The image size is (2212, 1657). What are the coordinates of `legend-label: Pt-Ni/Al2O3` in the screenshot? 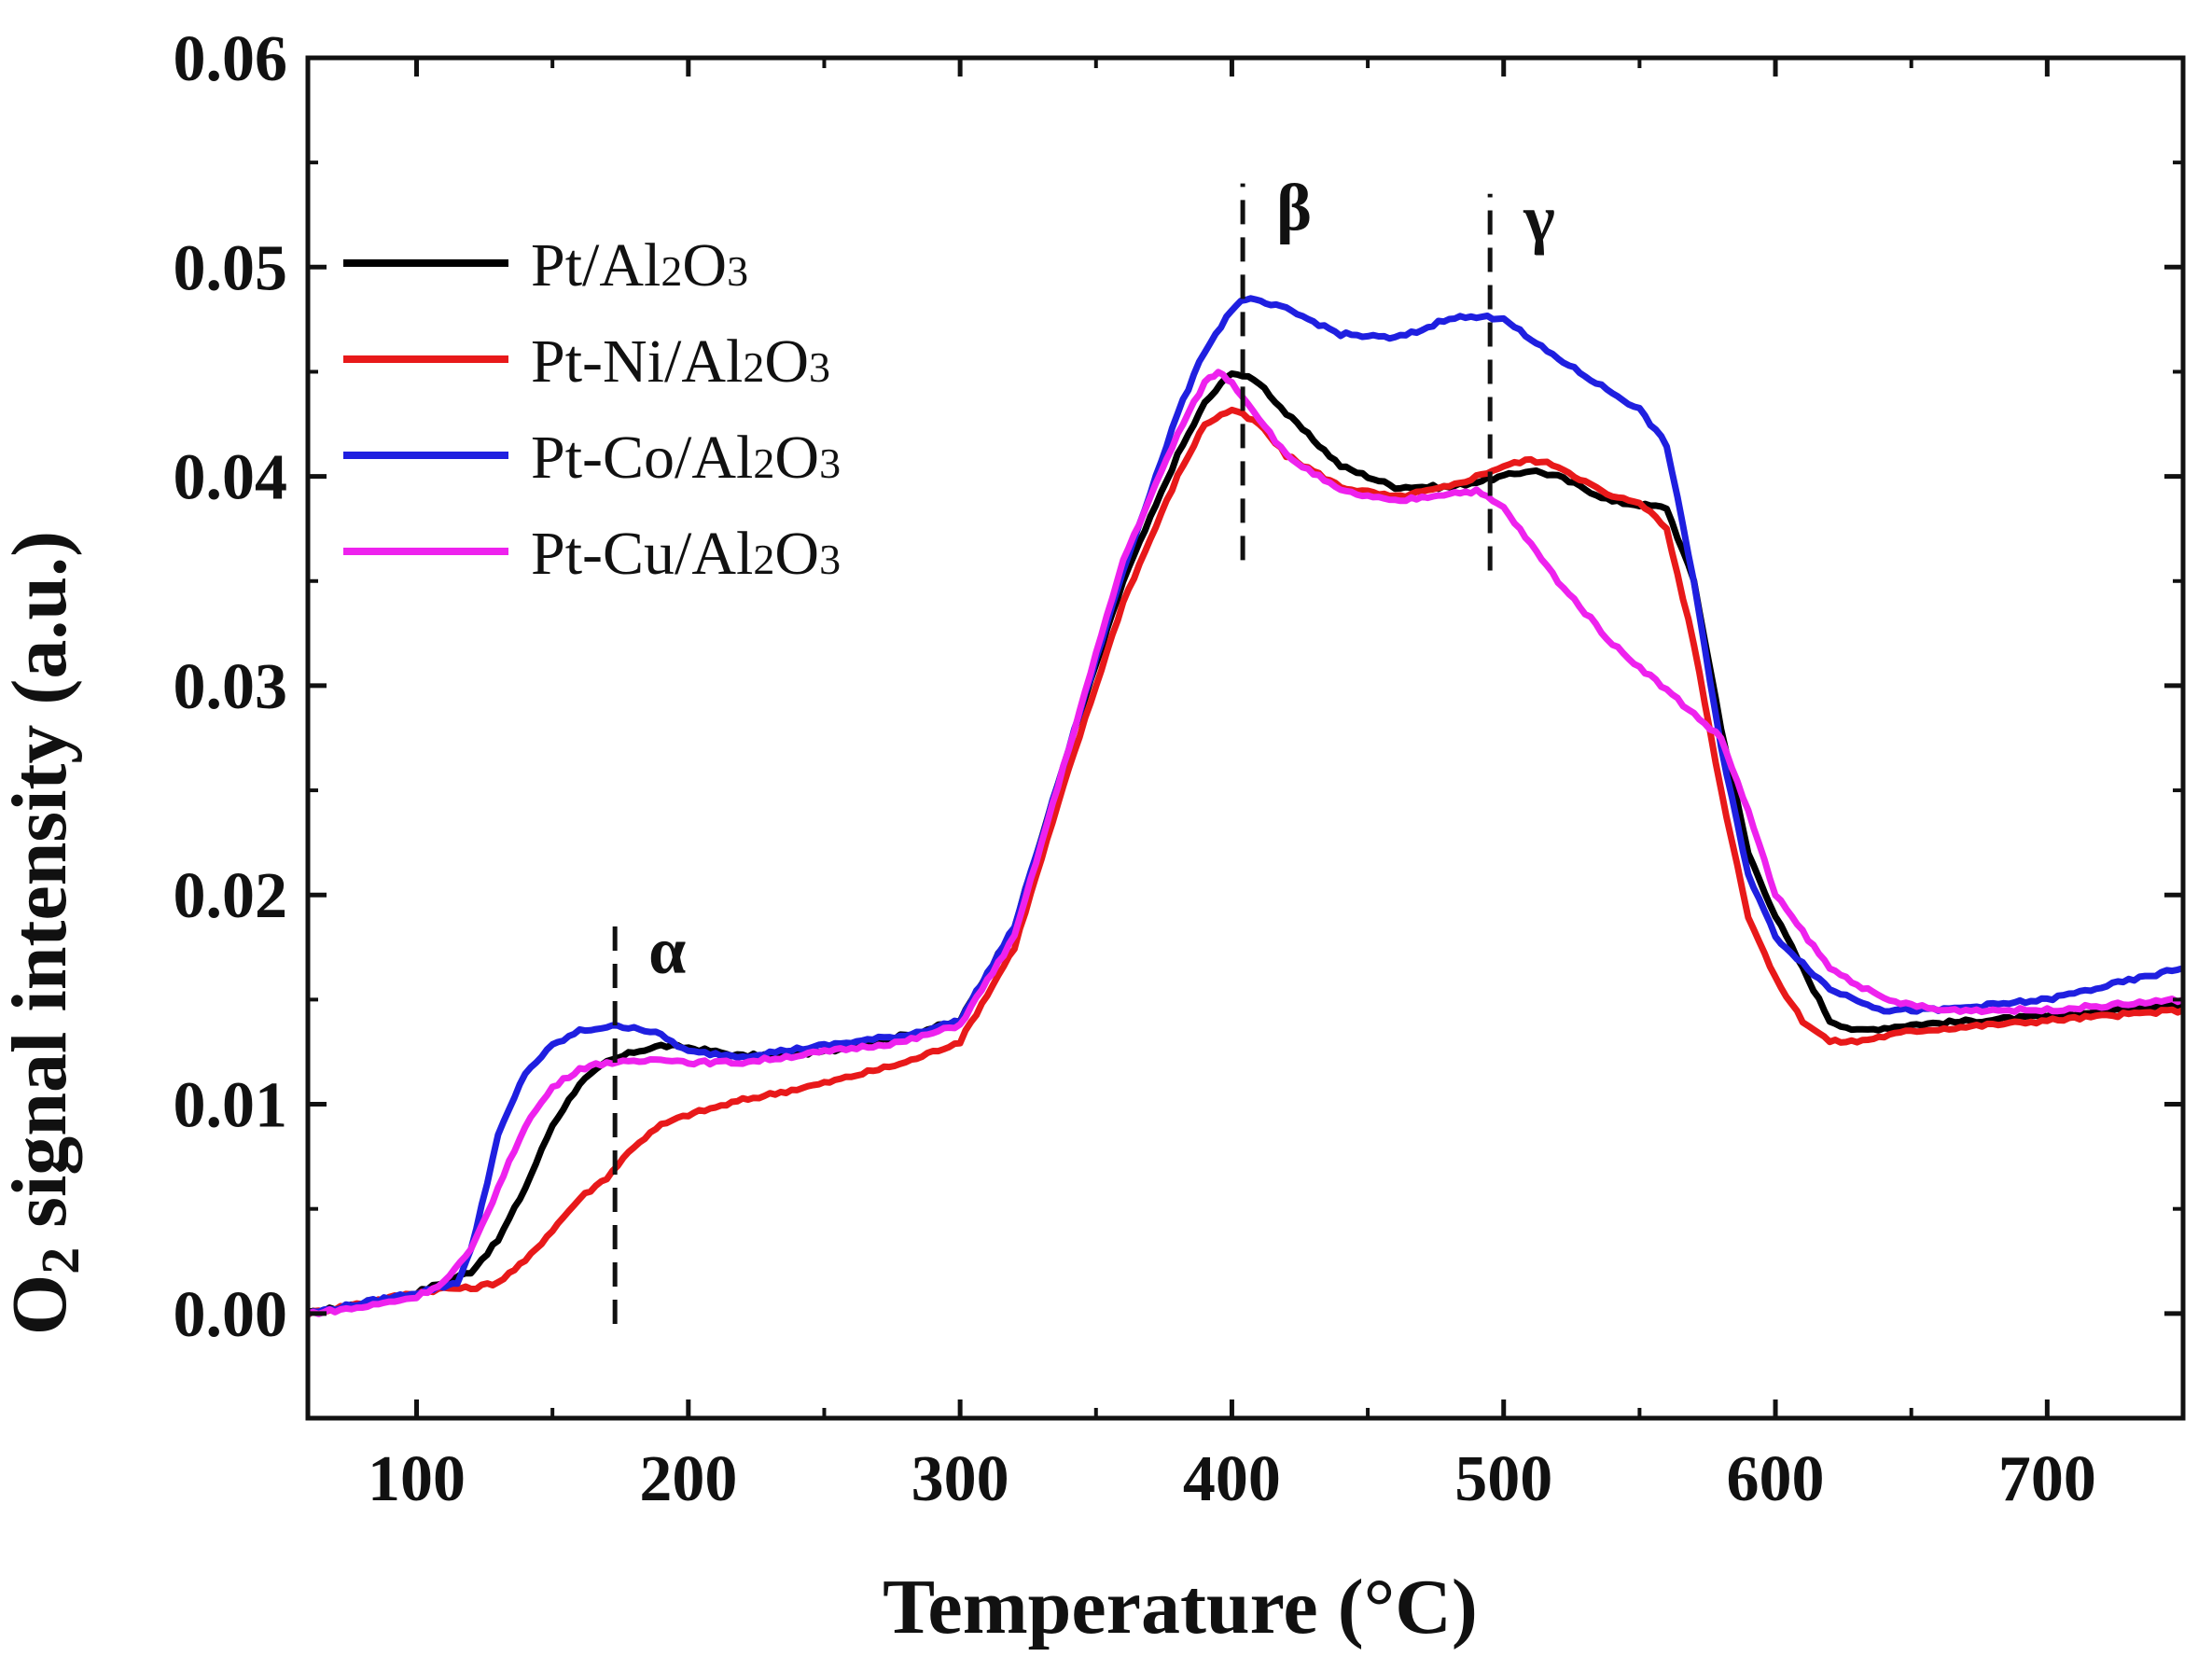 It's located at (681, 361).